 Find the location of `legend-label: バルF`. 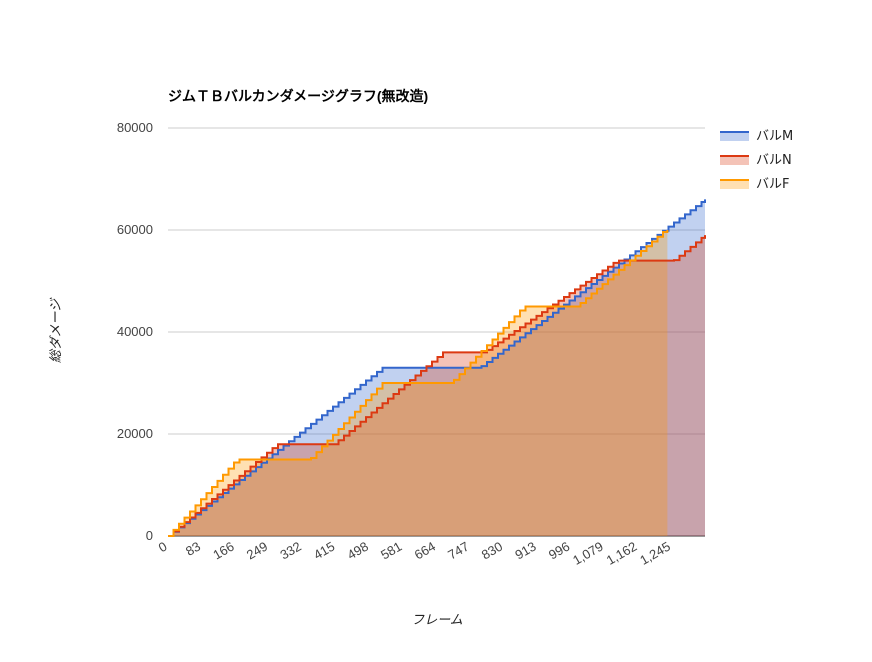

legend-label: バルF is located at coordinates (772, 184).